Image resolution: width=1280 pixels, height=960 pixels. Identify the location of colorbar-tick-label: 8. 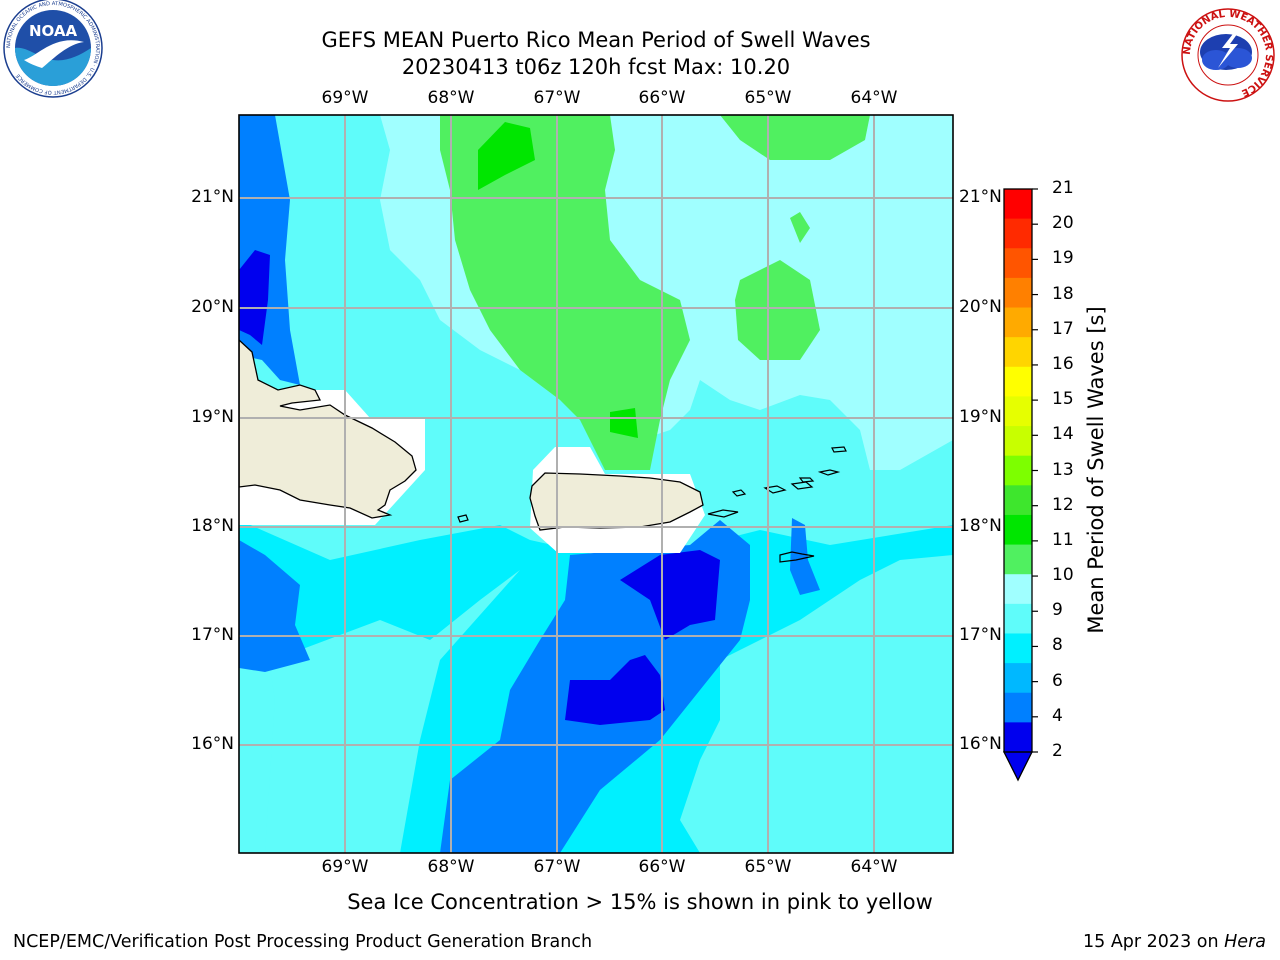
(1057, 645).